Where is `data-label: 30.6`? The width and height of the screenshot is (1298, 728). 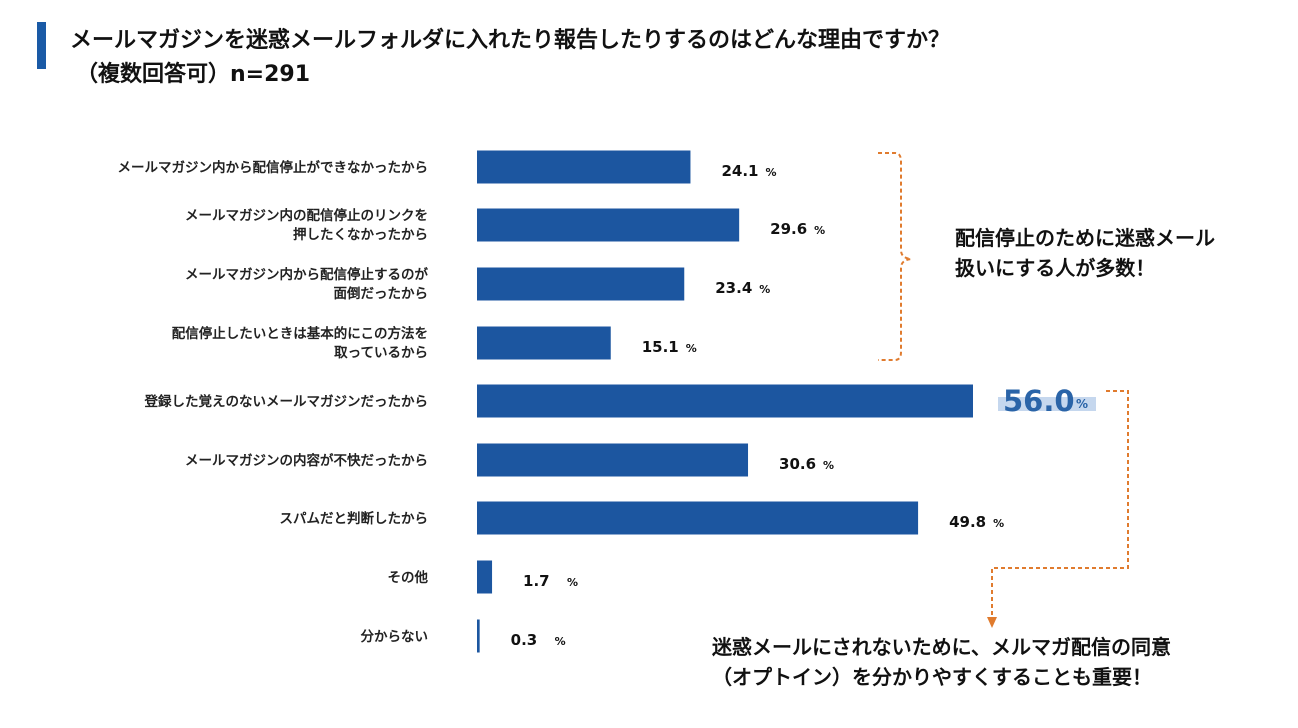 data-label: 30.6 is located at coordinates (797, 464).